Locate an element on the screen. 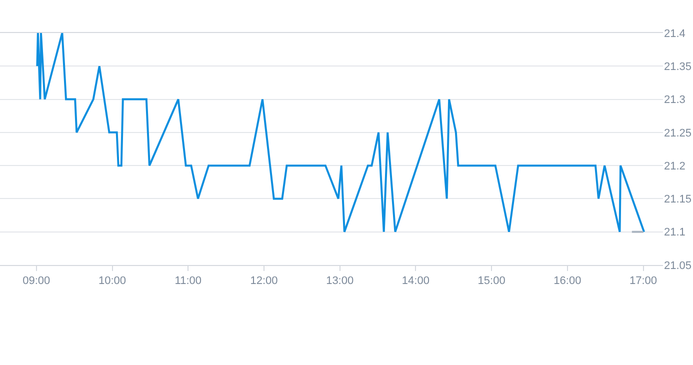 This screenshot has height=365, width=693. x-tick-label: 15:00 is located at coordinates (492, 281).